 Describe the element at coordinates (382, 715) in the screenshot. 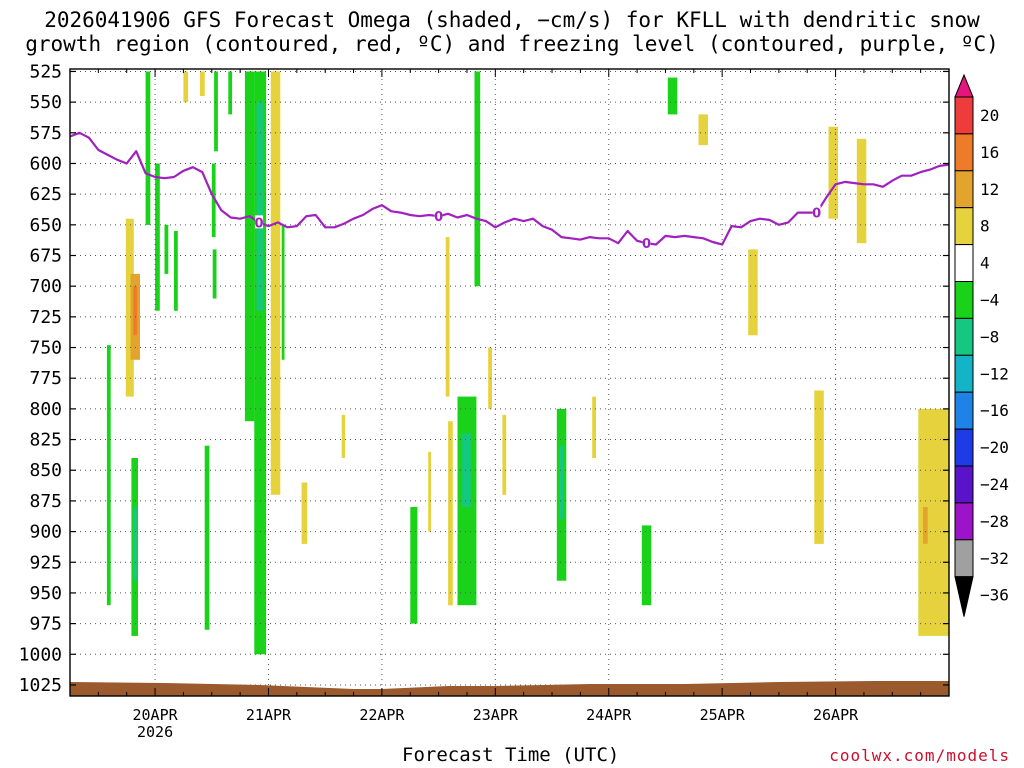

I see `x-tick-label: 22APR` at that location.